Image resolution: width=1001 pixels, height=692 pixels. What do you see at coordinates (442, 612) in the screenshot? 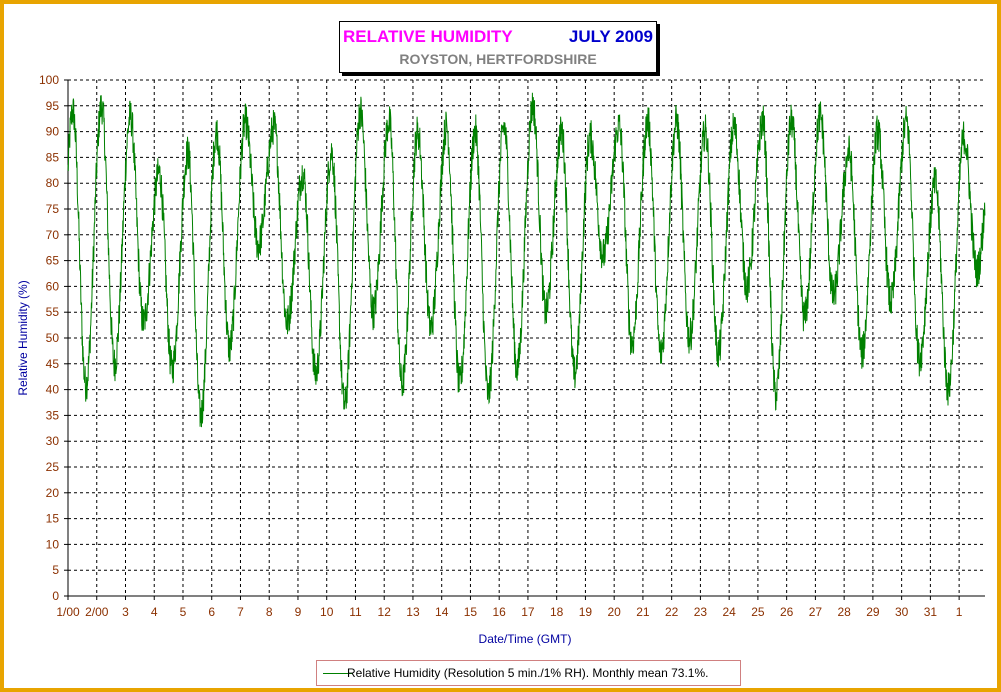
I see `x-tick-label: 14` at bounding box center [442, 612].